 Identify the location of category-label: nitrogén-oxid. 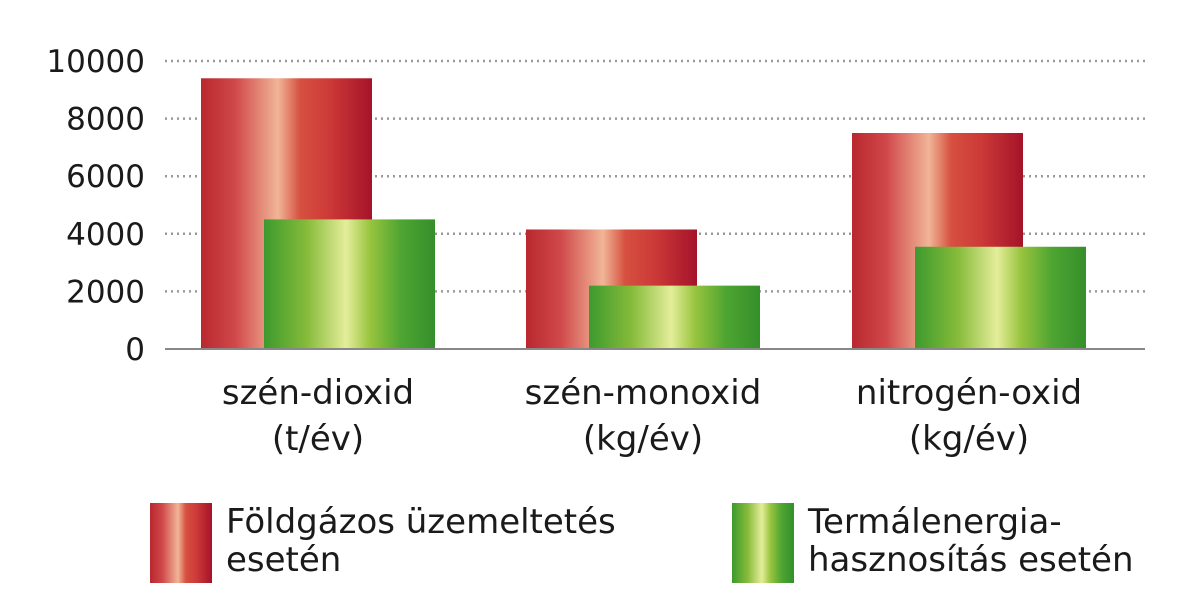
(969, 393).